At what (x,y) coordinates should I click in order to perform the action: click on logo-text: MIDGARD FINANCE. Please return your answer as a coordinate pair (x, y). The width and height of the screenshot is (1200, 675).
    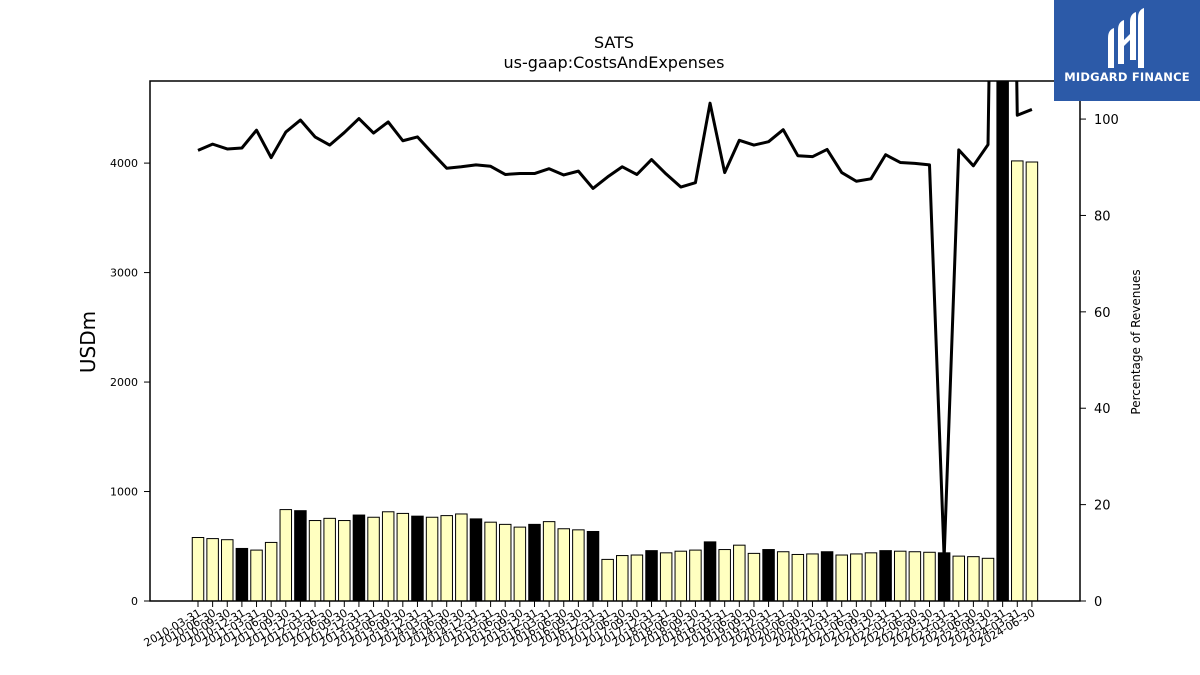
    Looking at the image, I should click on (1127, 77).